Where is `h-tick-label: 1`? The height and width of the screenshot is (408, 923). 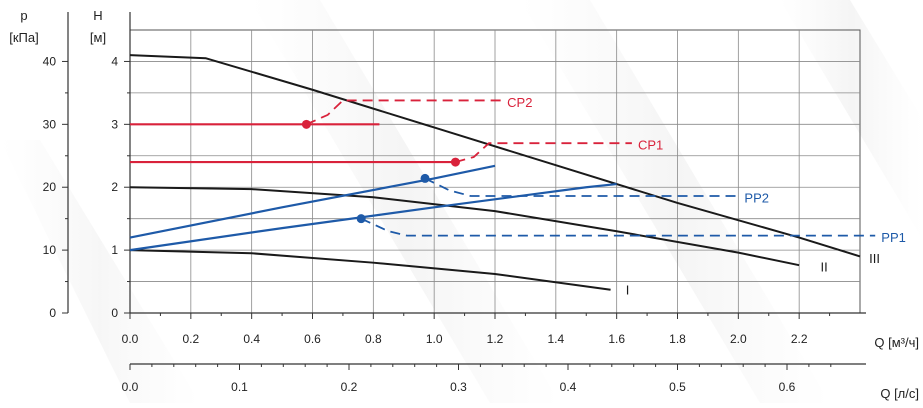
h-tick-label: 1 is located at coordinates (114, 250).